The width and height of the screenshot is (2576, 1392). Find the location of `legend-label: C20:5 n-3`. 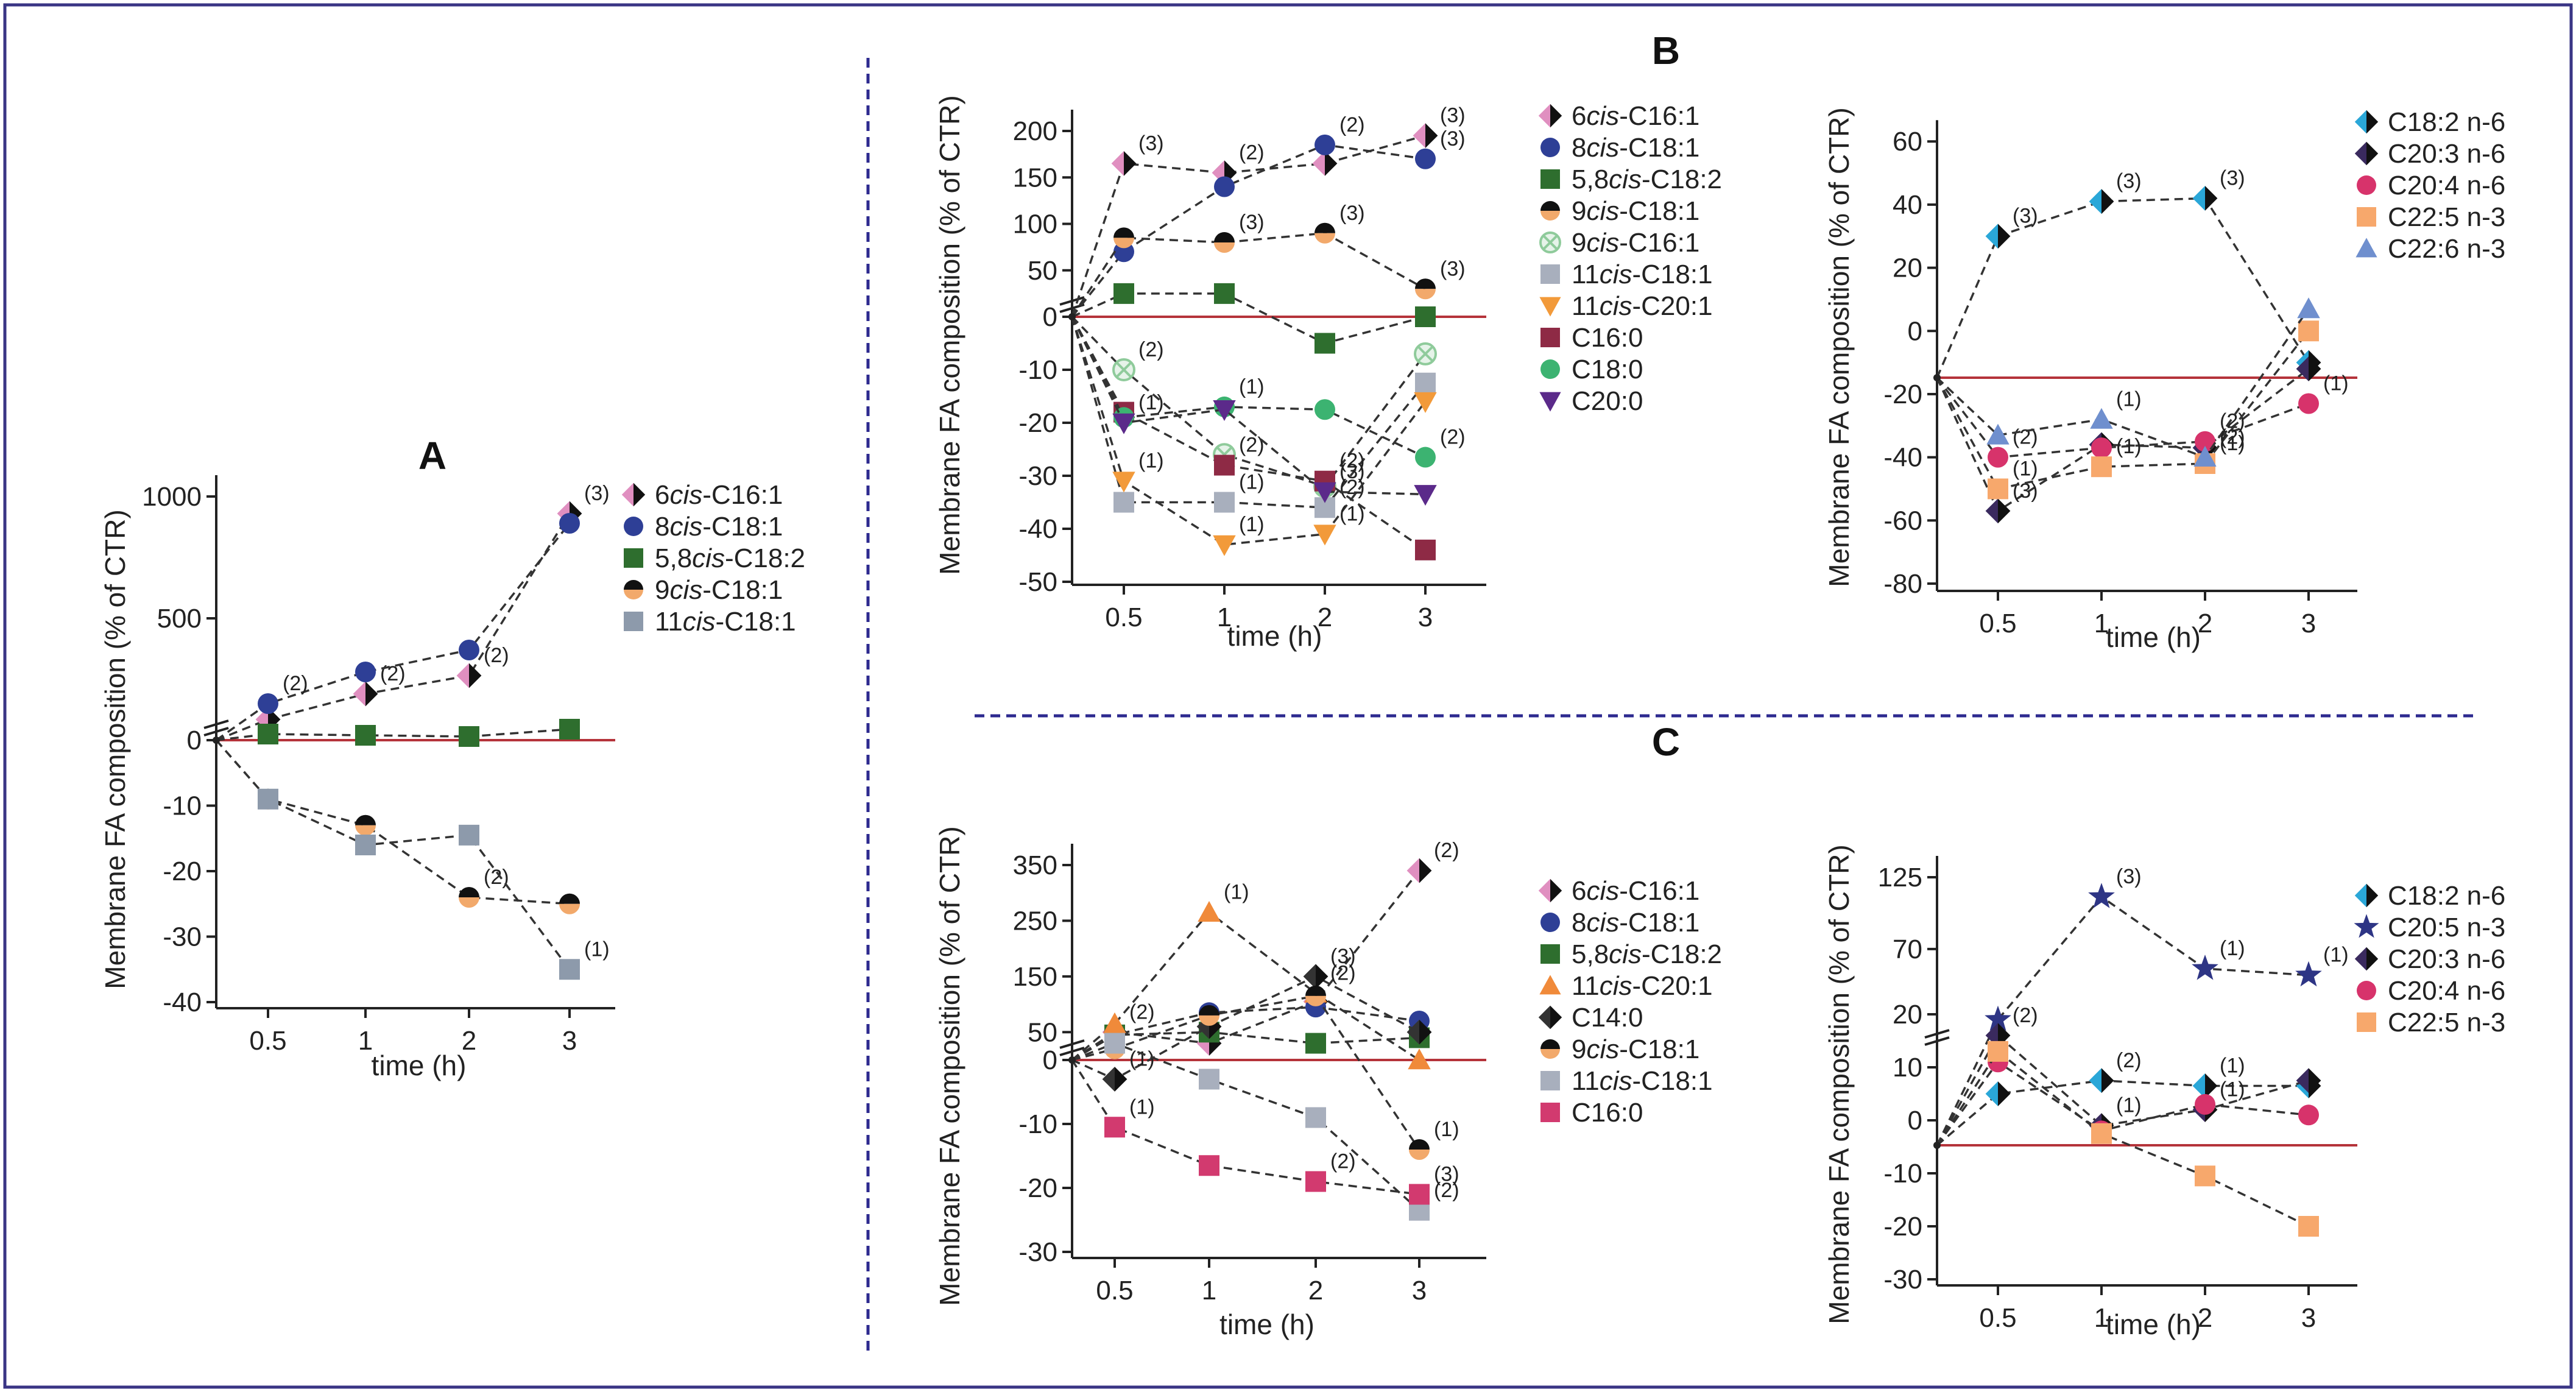

legend-label: C20:5 n-3 is located at coordinates (2446, 927).